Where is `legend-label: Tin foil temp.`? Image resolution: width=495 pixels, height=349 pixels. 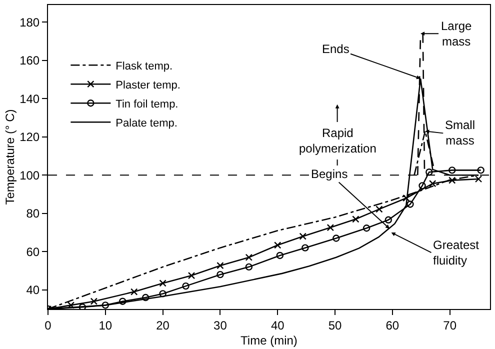 legend-label: Tin foil temp. is located at coordinates (147, 104).